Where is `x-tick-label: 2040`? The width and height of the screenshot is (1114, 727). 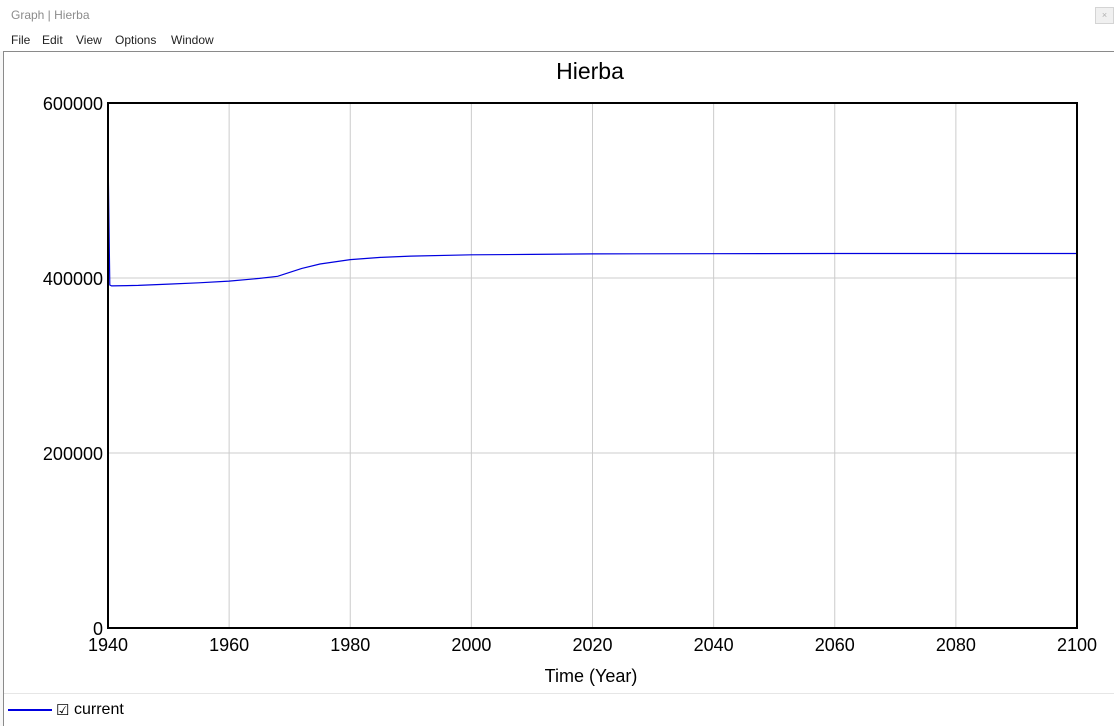
x-tick-label: 2040 is located at coordinates (714, 645).